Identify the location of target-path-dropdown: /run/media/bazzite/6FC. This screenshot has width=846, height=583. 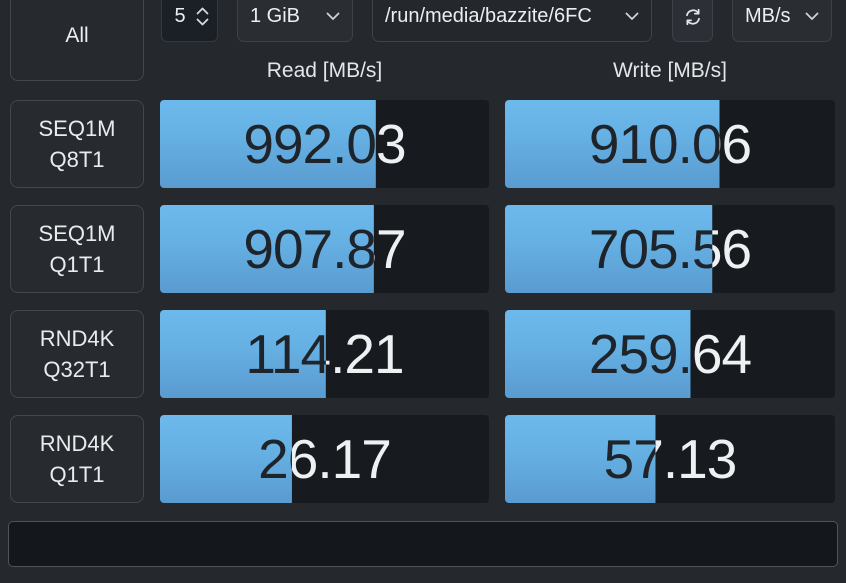
(512, 21).